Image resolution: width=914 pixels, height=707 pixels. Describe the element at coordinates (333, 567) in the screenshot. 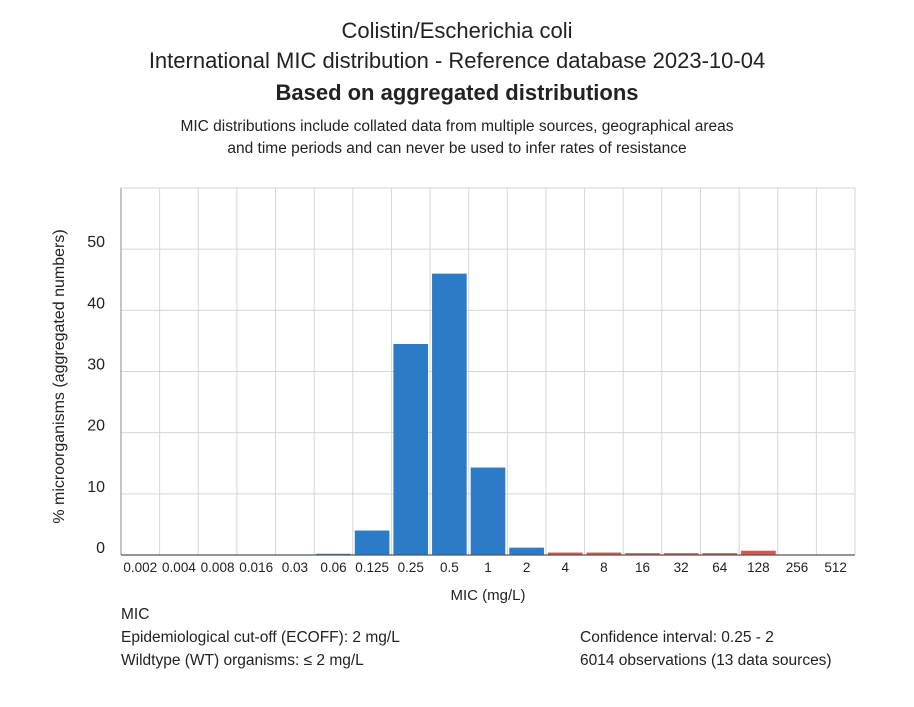

I see `x-tick-label-0.06: 0.06` at that location.